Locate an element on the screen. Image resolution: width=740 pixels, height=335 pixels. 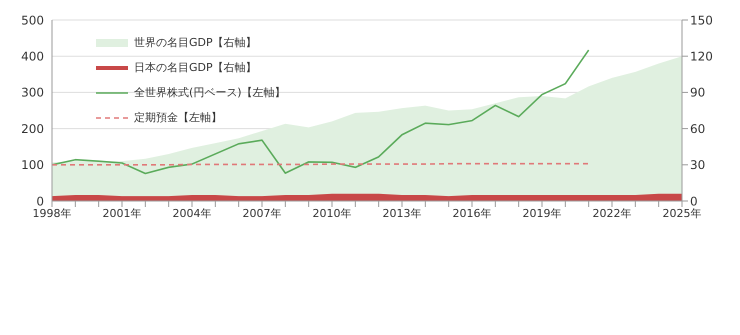
legend-label: 世界の名目GDP【右軸】 is located at coordinates (195, 42).